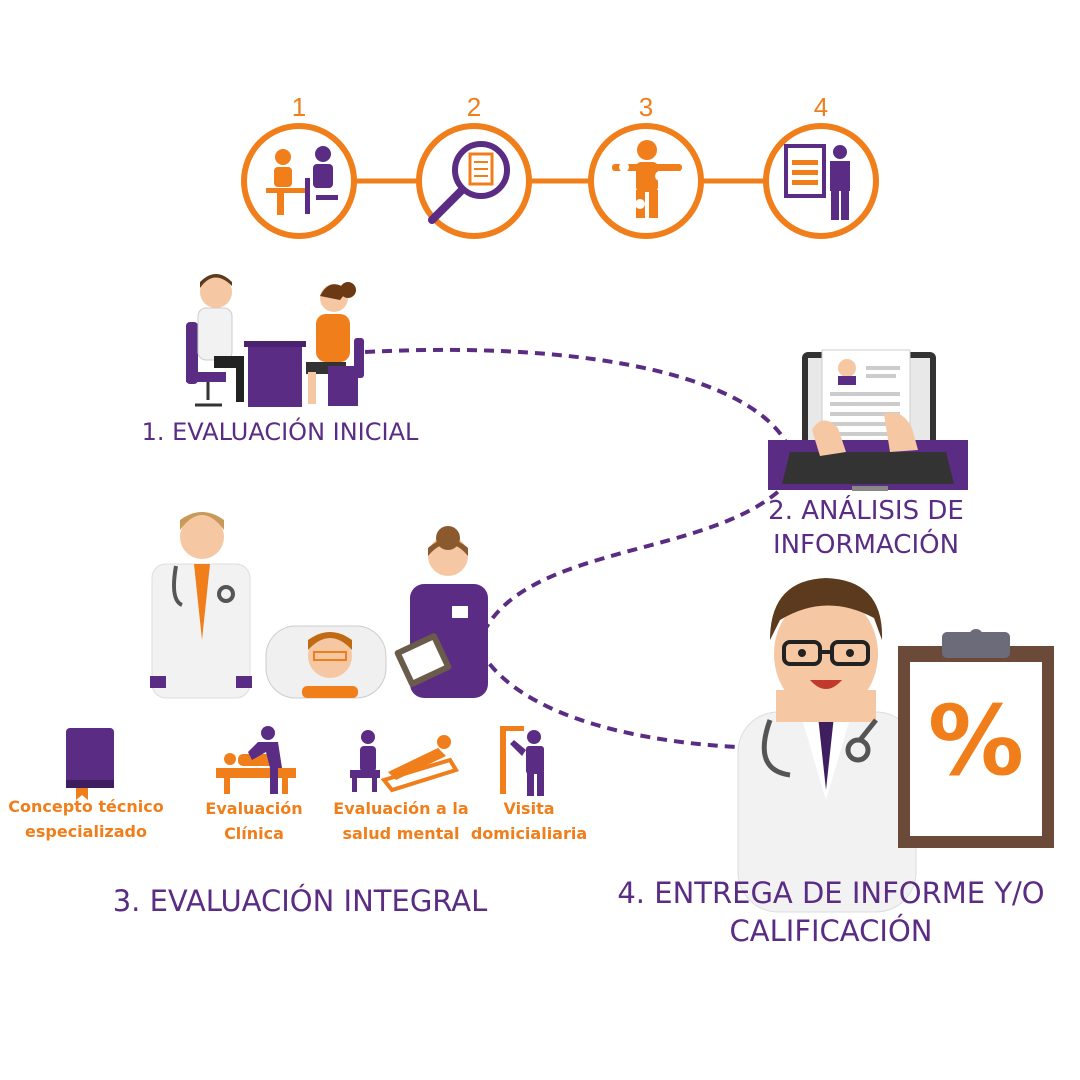  What do you see at coordinates (254, 821) in the screenshot?
I see `service-clinical-evaluation-label: Evaluación Clínica` at bounding box center [254, 821].